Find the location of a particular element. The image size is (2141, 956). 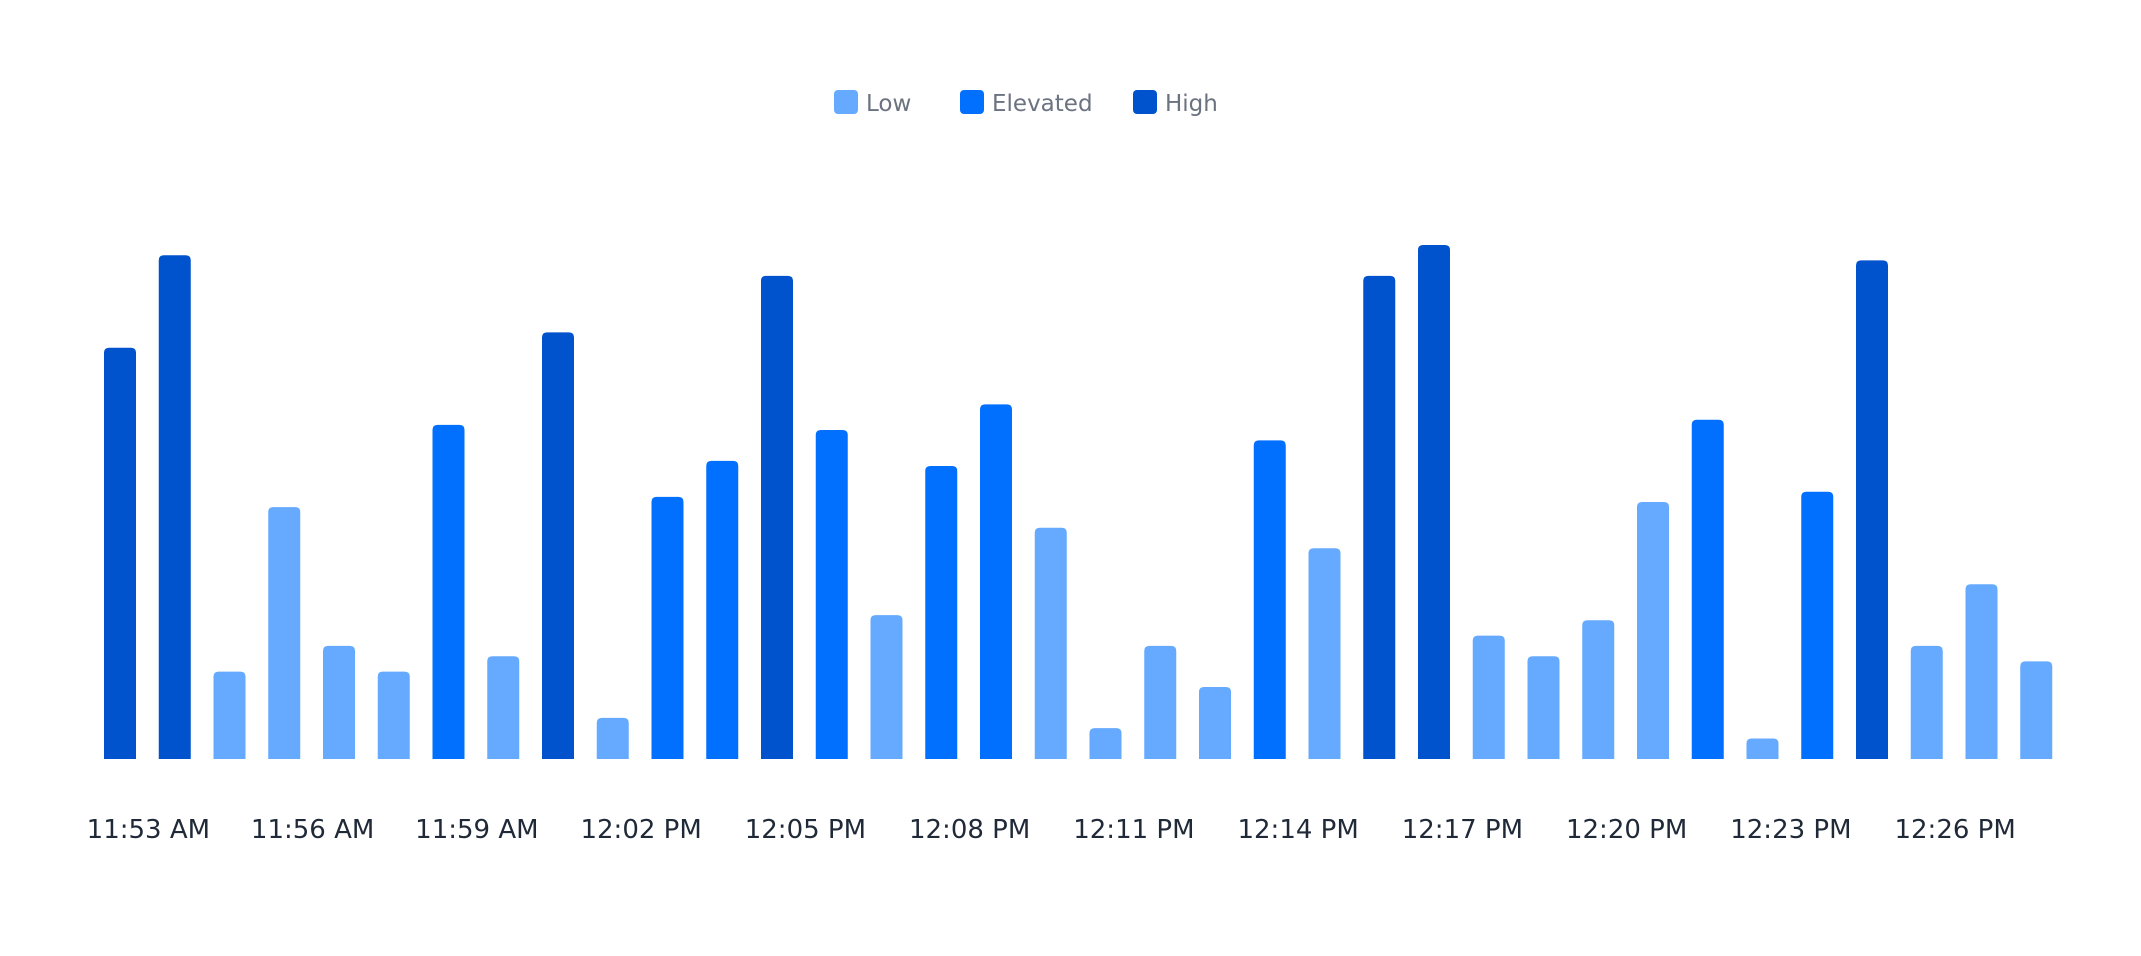

legend-label: Low is located at coordinates (888, 104).